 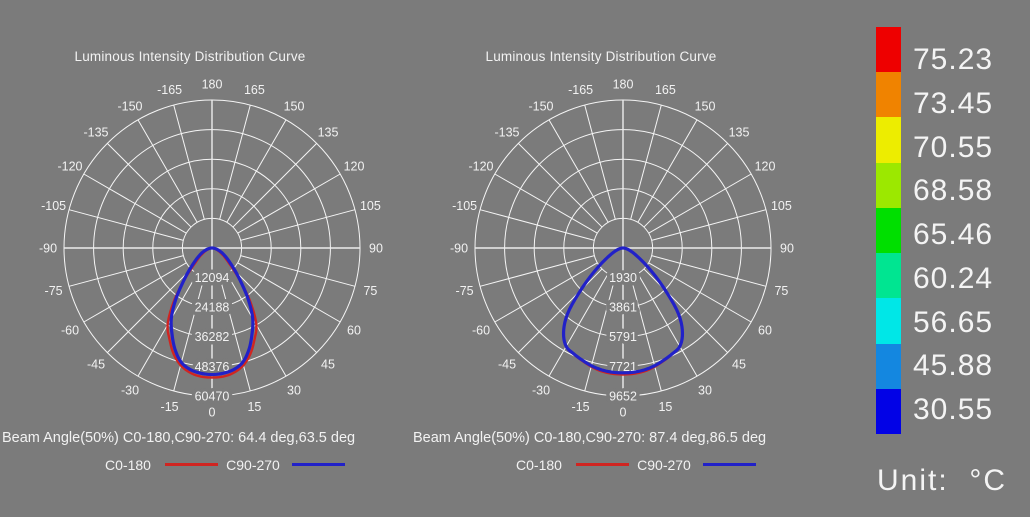 I want to click on chart-title: Luminous Intensity Distribution Curve, so click(x=189, y=56).